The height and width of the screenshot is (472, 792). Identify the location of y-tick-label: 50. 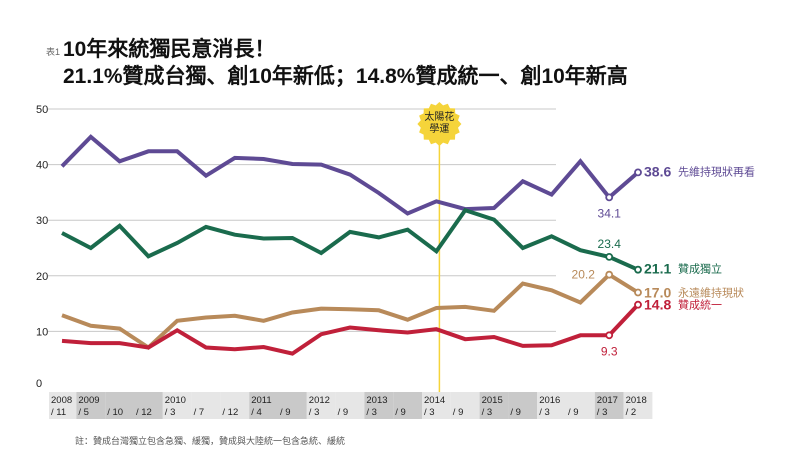
(42, 110).